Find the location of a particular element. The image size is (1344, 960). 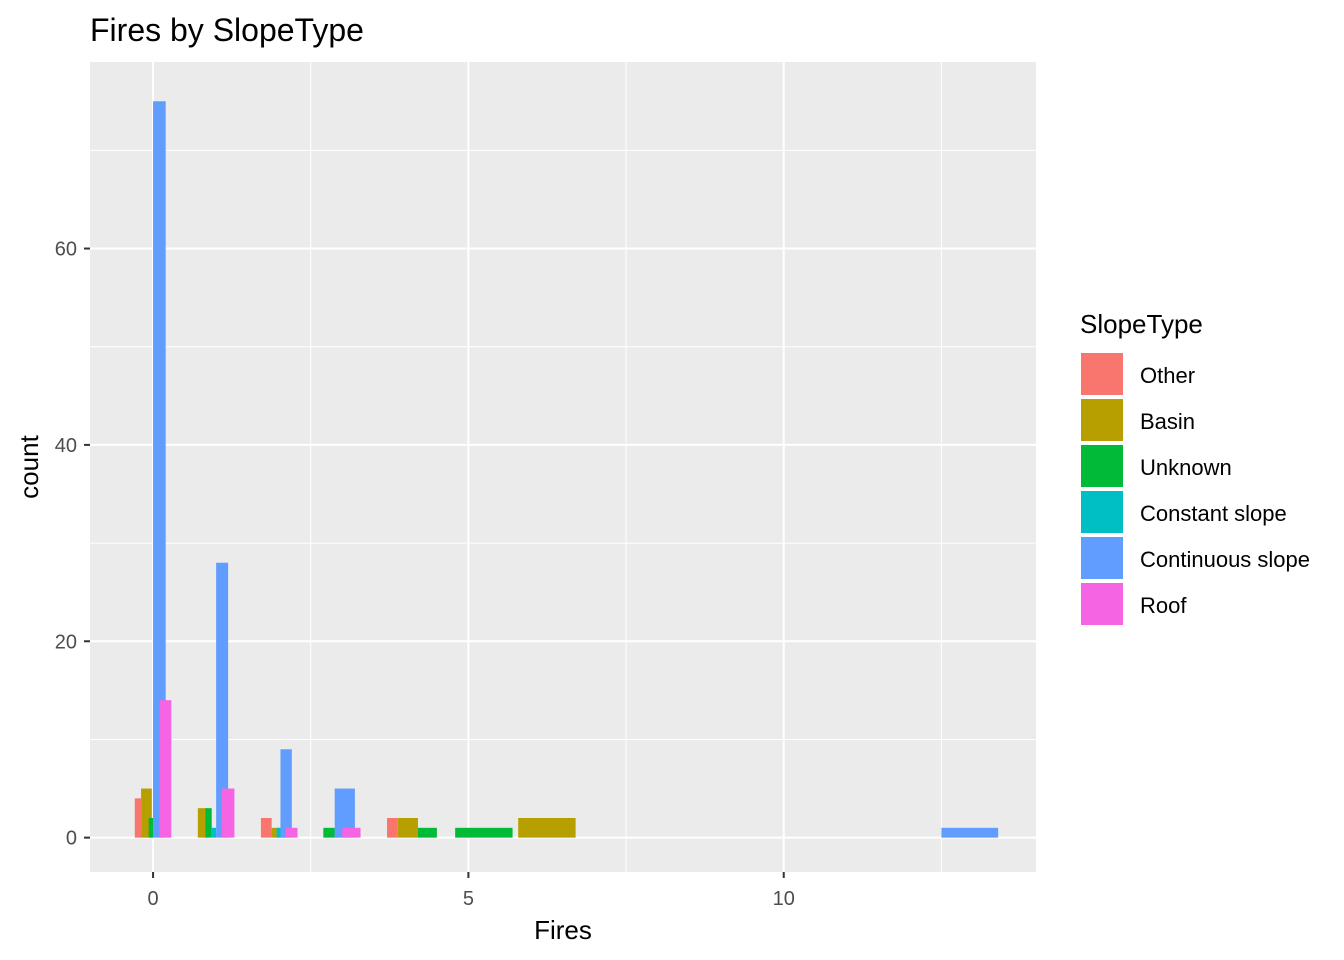

legend-label: Basin is located at coordinates (1167, 421).